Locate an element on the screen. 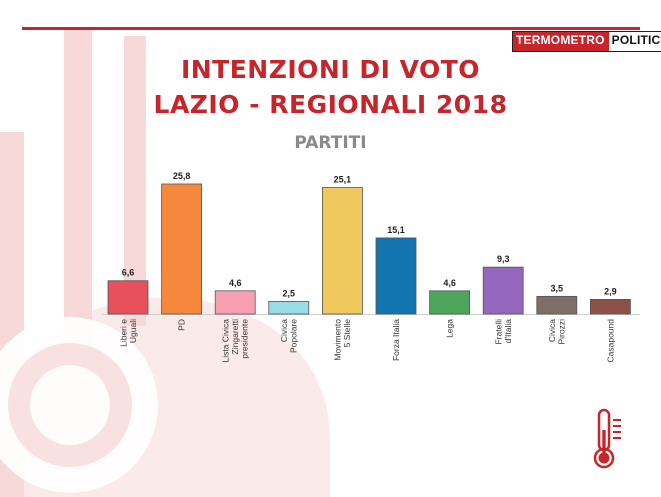  category-label: Fratellid'Italia is located at coordinates (503, 332).